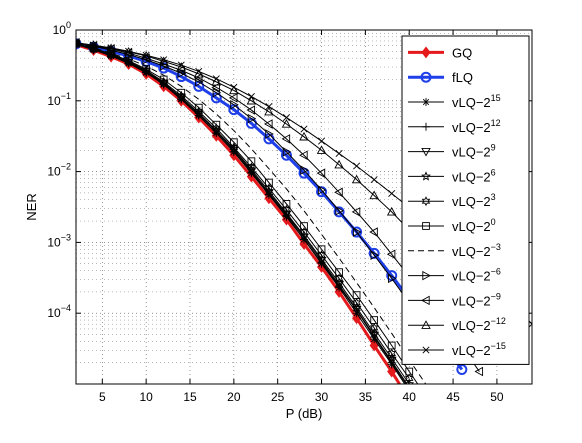 Image resolution: width=582 pixels, height=443 pixels. What do you see at coordinates (322, 397) in the screenshot?
I see `x-tick-label: 30` at bounding box center [322, 397].